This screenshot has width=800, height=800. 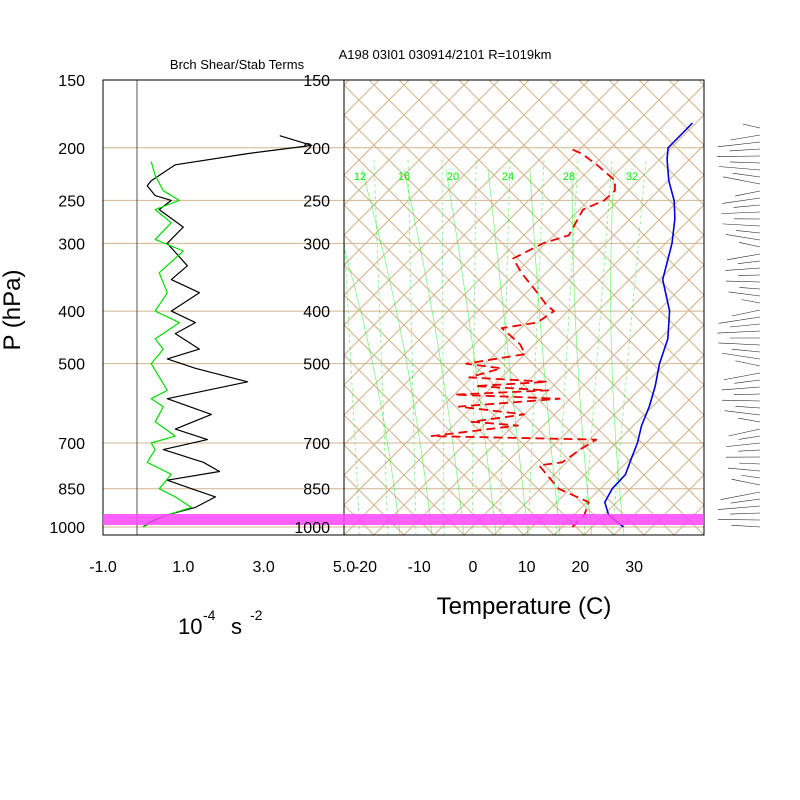 What do you see at coordinates (569, 177) in the screenshot?
I see `mixing-ratio-label: 28` at bounding box center [569, 177].